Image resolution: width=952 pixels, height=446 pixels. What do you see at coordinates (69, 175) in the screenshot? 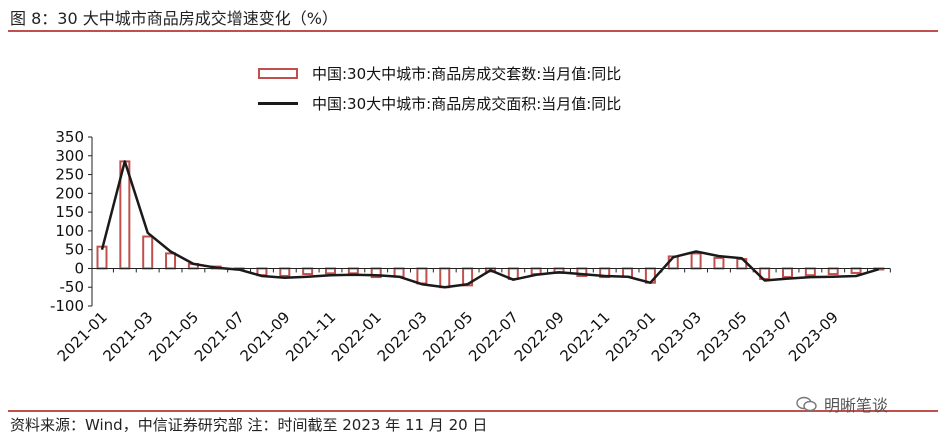
I see `y-tick-label: 250` at bounding box center [69, 175].